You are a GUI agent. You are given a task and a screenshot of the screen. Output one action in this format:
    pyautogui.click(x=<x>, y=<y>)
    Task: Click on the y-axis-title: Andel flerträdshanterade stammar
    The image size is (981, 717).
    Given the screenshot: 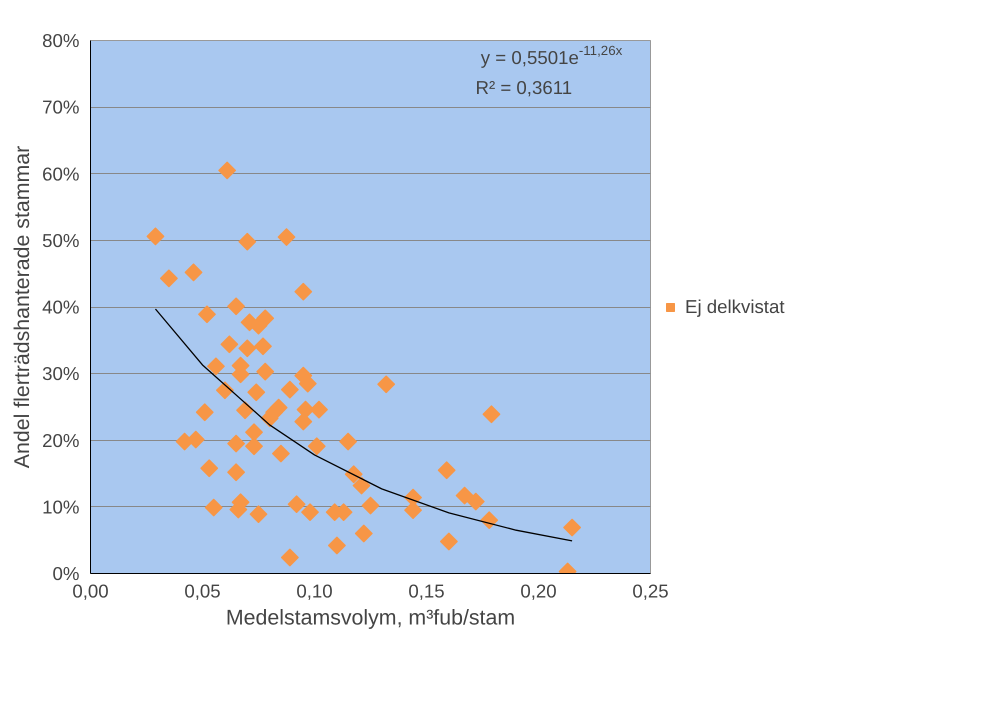 What is the action you would take?
    pyautogui.click(x=22, y=307)
    